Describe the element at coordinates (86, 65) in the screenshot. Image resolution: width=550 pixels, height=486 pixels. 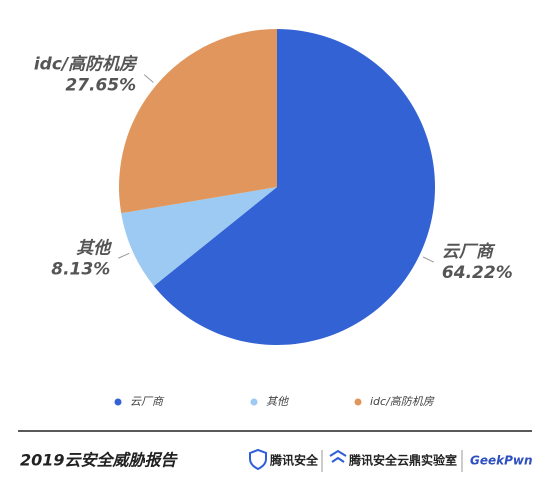
I see `data-label-name: idc/高防机房` at that location.